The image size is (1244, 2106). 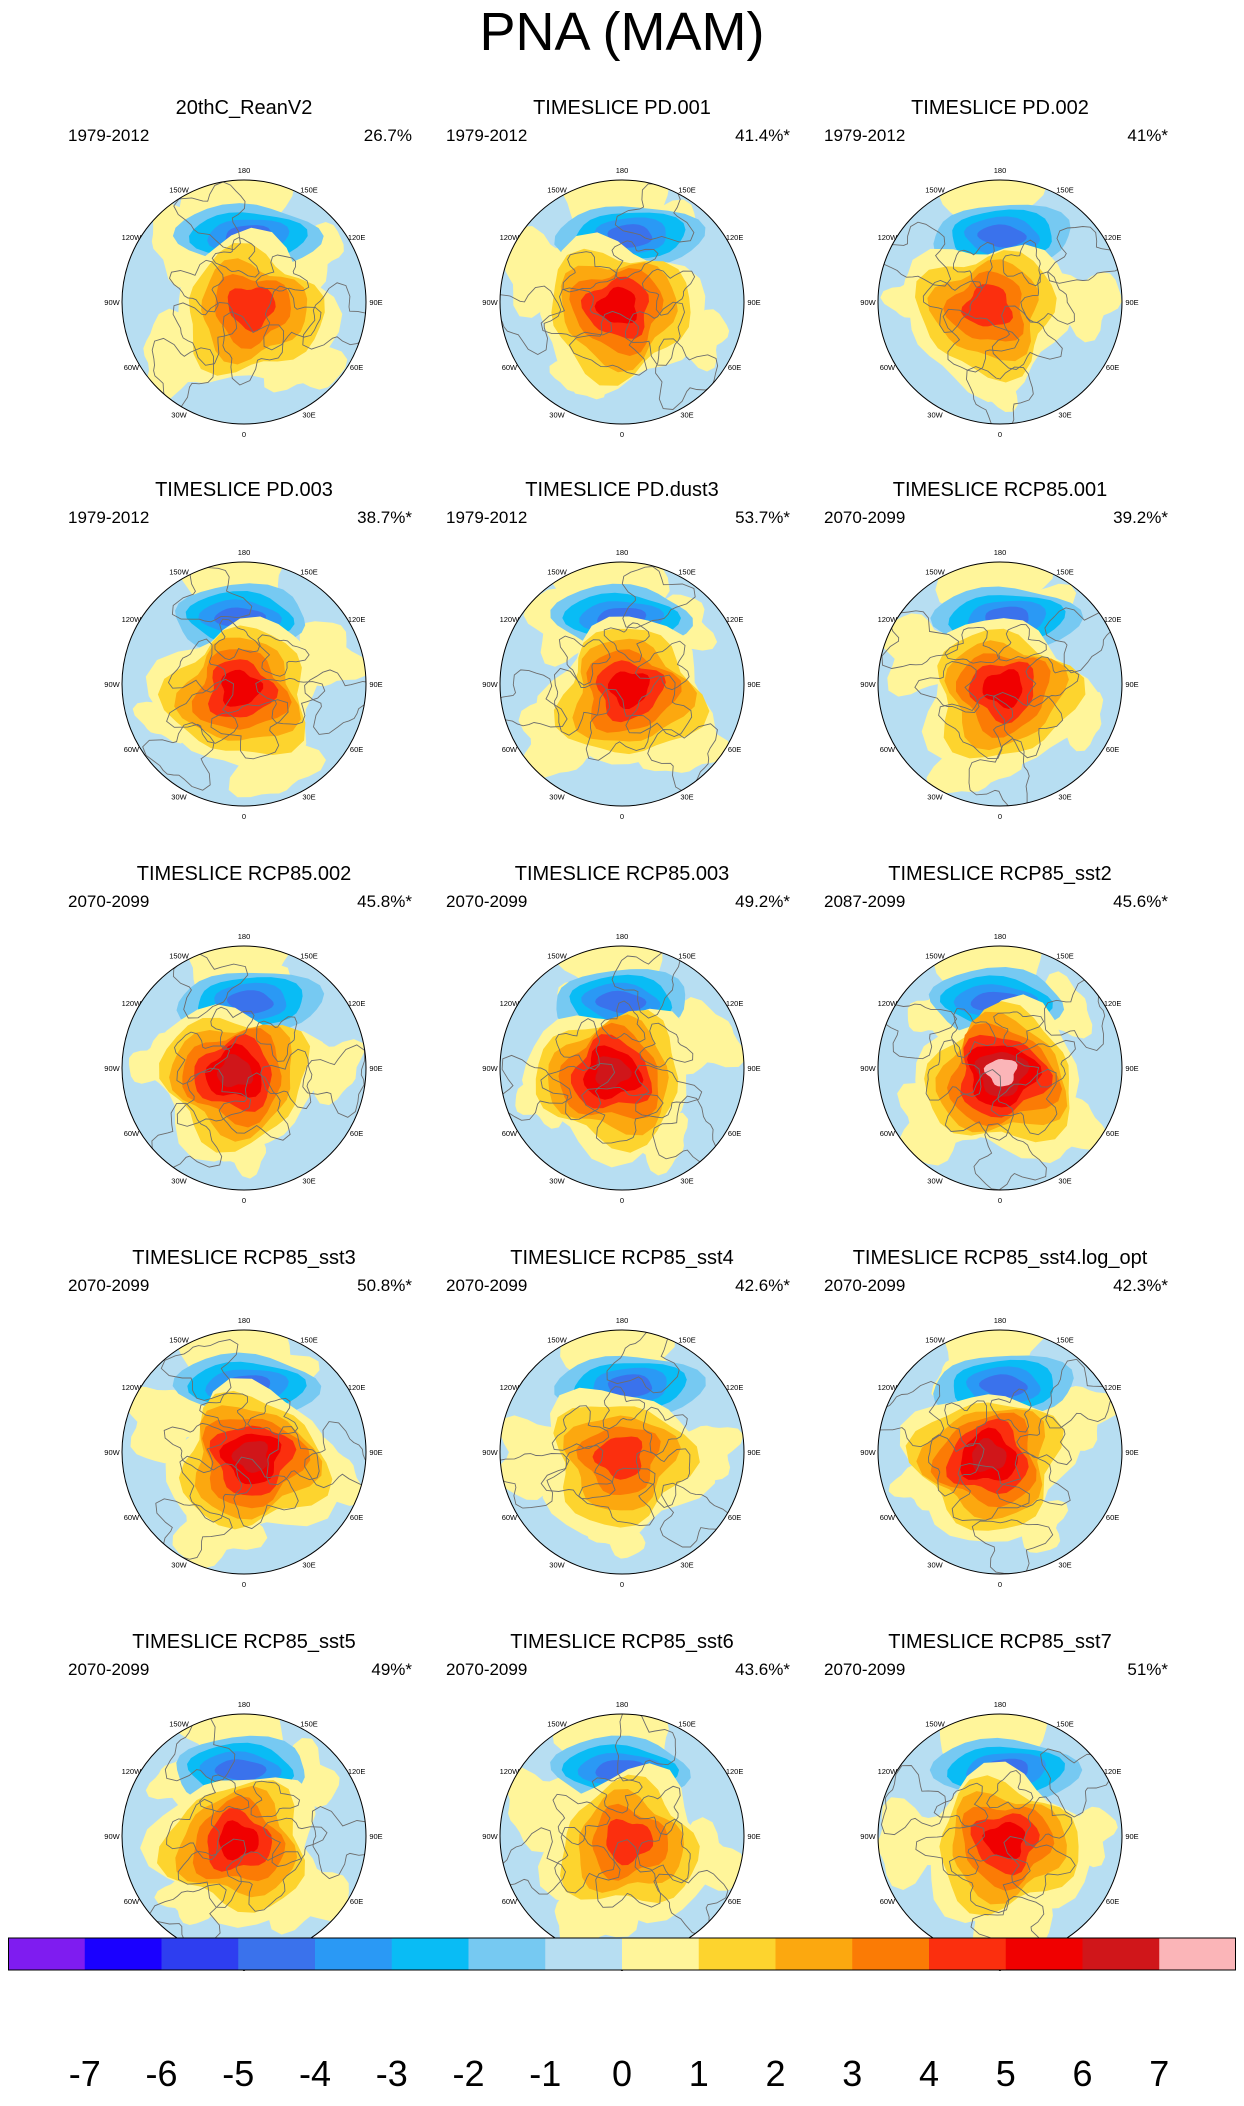 I want to click on period-label: 1979-2012, so click(x=109, y=517).